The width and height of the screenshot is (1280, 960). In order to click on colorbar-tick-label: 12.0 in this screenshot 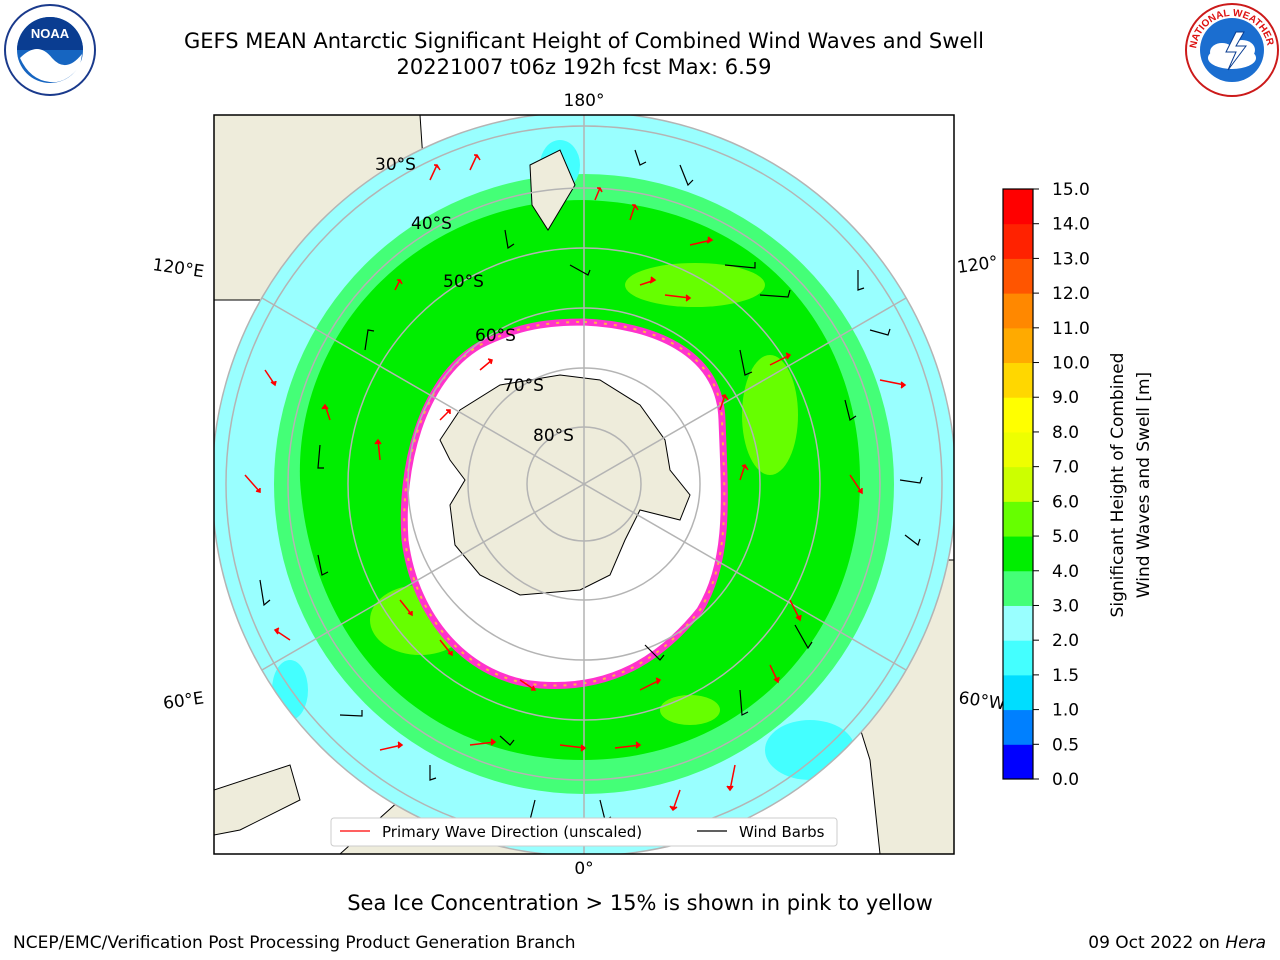, I will do `click(1071, 294)`.